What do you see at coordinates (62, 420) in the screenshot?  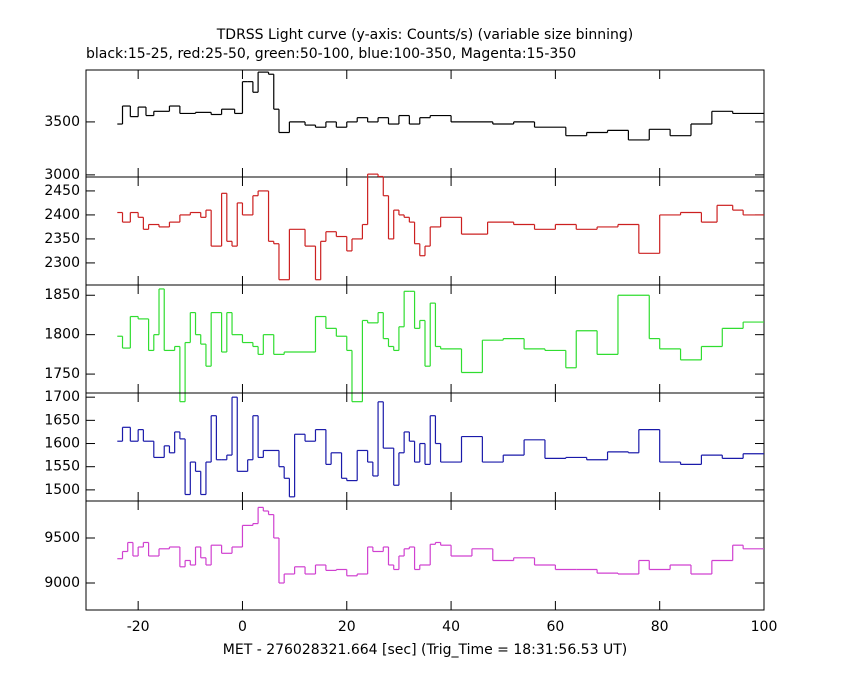 I see `y-tick-label: 1650` at bounding box center [62, 420].